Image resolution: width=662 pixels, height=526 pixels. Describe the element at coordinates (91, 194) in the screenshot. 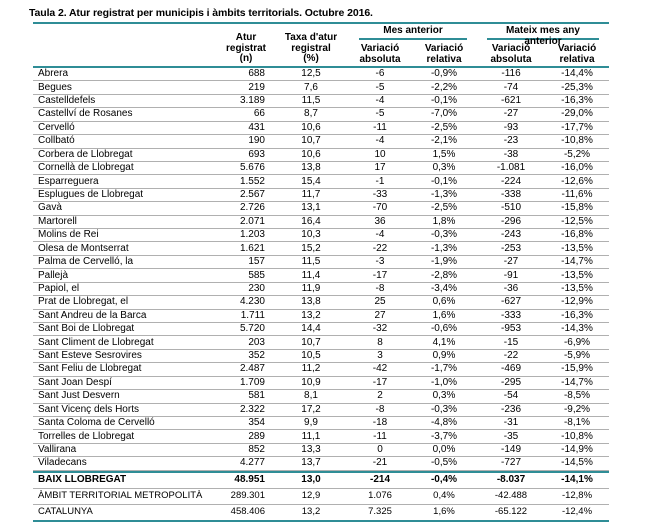

I see `municipality-name-cell: Esplugues de Llobregat` at that location.